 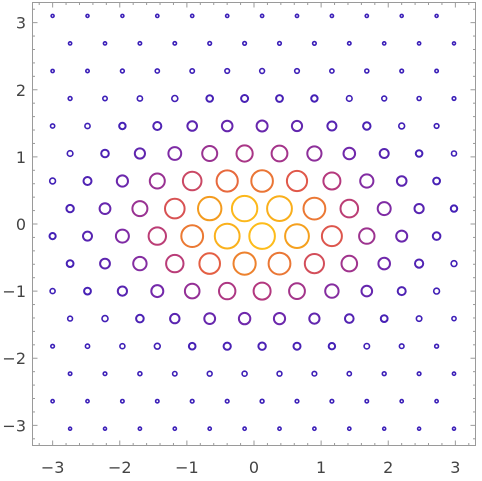 What do you see at coordinates (53, 467) in the screenshot?
I see `x-tick-label: −3` at bounding box center [53, 467].